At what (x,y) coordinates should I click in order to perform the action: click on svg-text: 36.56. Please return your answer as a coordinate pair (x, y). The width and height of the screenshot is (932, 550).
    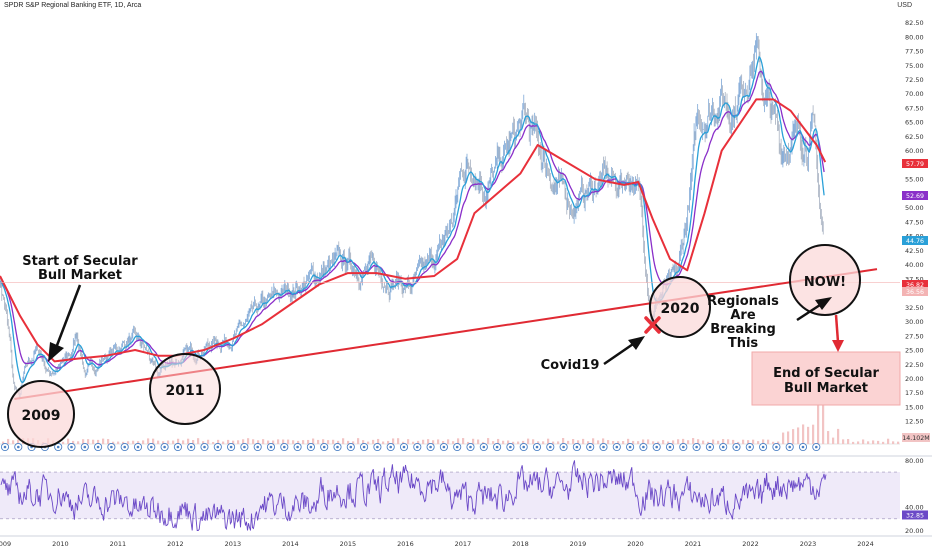
    Looking at the image, I should click on (915, 292).